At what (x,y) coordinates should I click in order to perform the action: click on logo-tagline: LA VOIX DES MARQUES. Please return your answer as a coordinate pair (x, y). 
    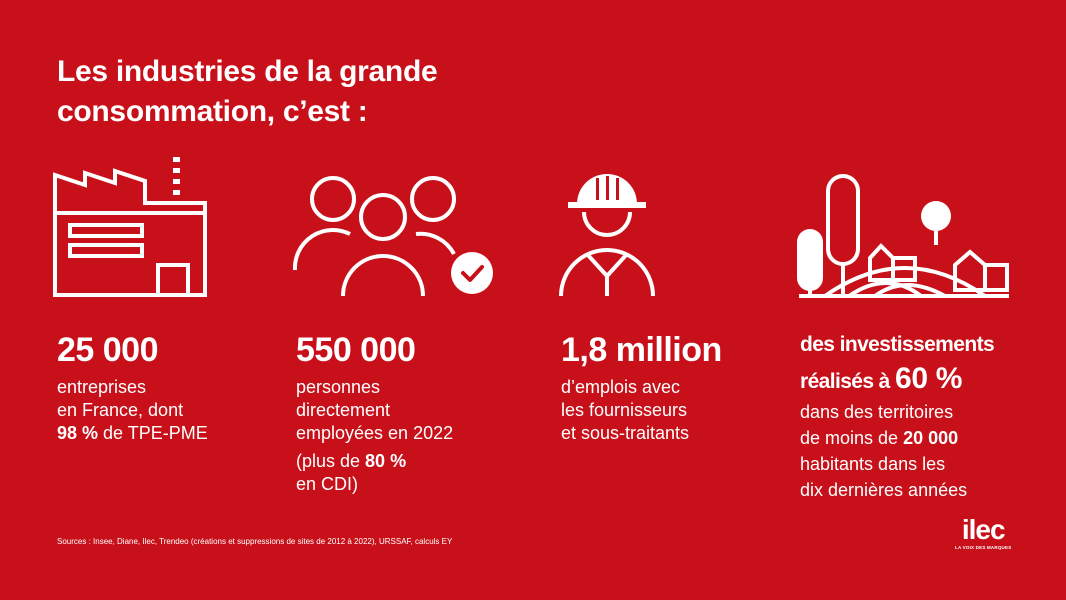
    Looking at the image, I should click on (983, 547).